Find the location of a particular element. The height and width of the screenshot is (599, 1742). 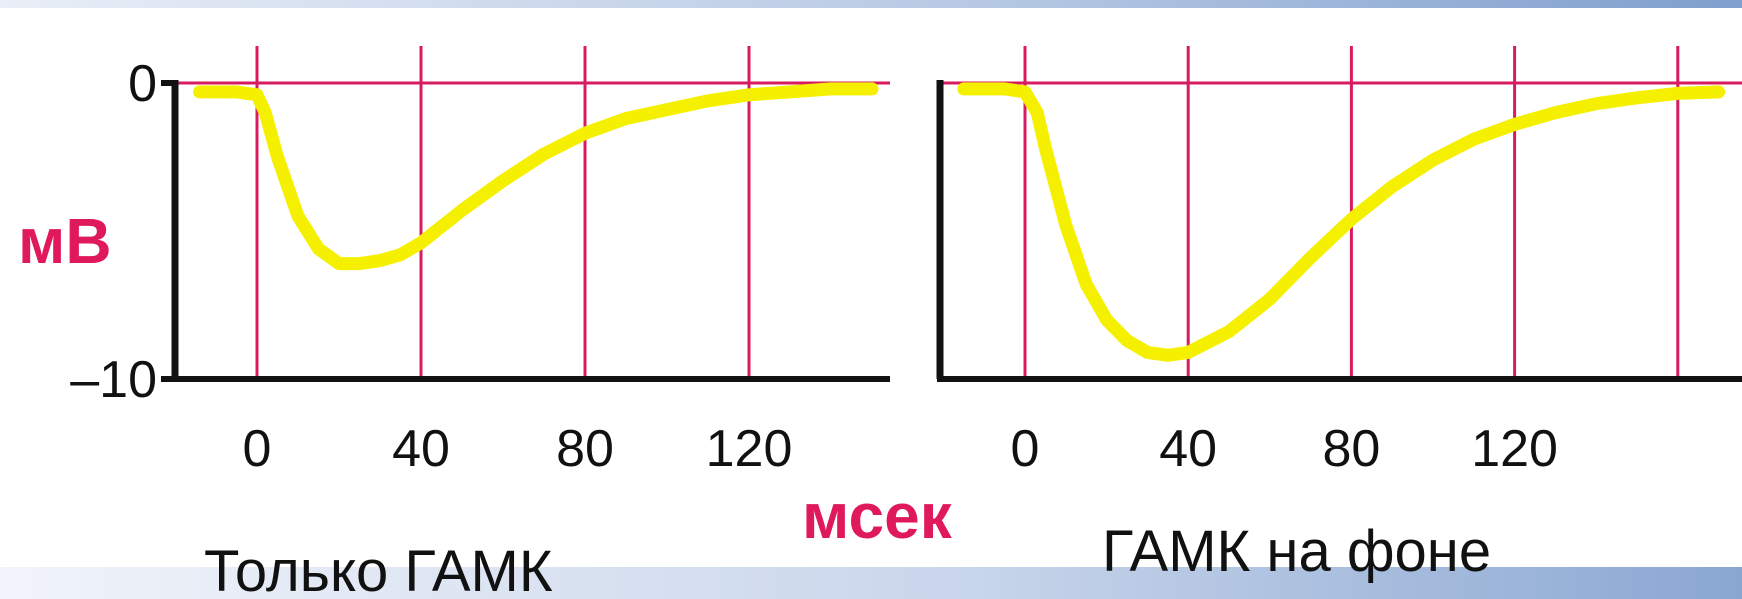

y-tick-label-1: –10 is located at coordinates (113, 380).